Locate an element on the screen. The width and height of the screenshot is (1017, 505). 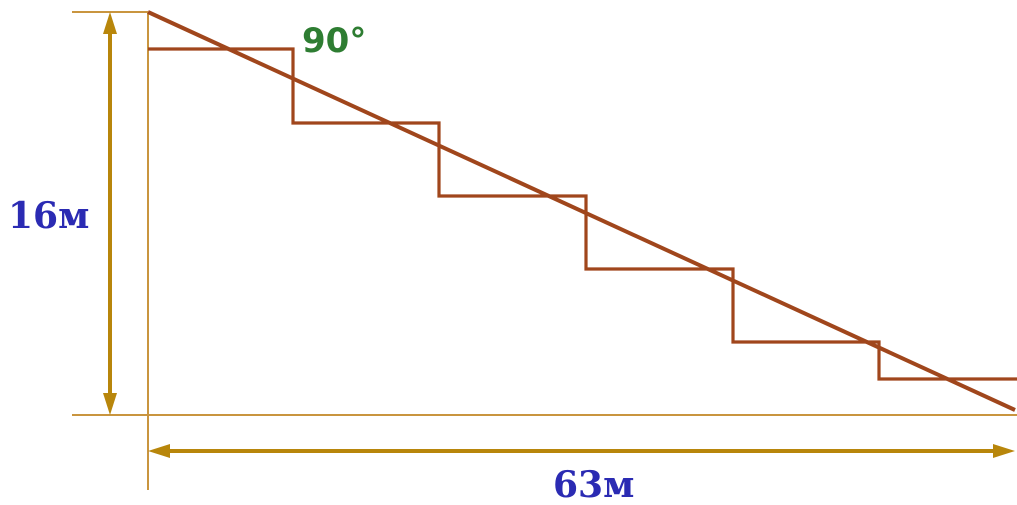
height-arrow-top is located at coordinates (110, 23).